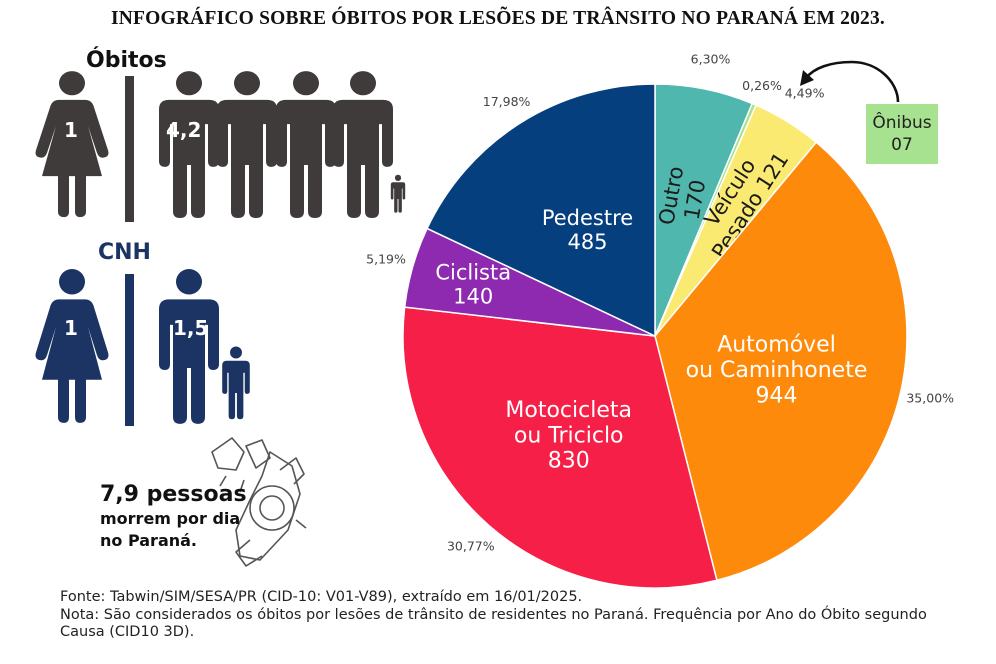 The width and height of the screenshot is (996, 664). Describe the element at coordinates (71, 130) in the screenshot. I see `obitos-female-ratio: 1` at that location.